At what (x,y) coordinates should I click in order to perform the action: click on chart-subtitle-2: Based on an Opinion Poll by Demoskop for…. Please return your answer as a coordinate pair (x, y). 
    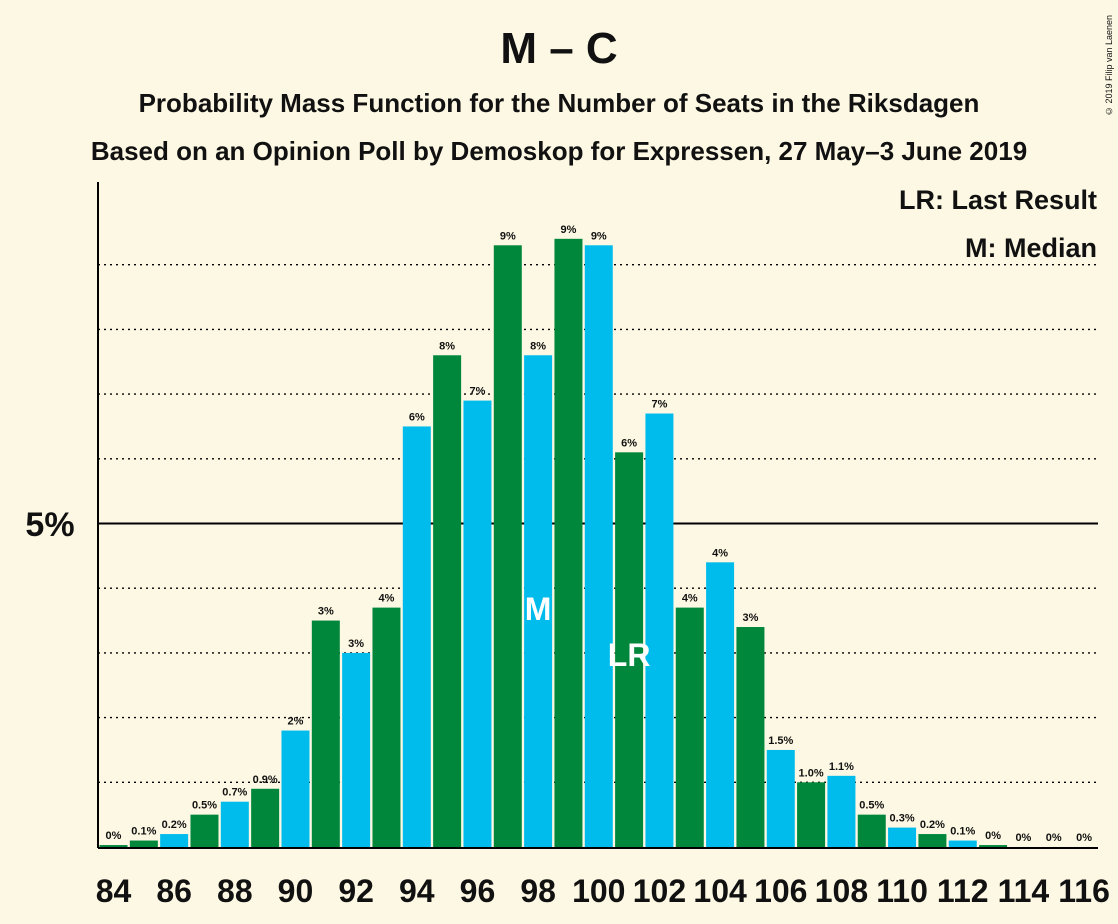
    Looking at the image, I should click on (559, 151).